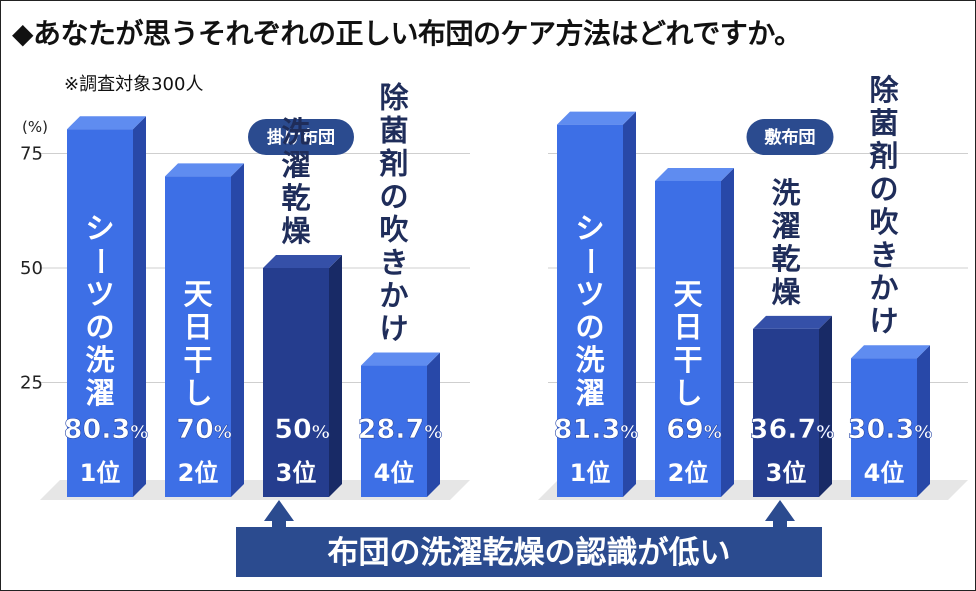  What do you see at coordinates (197, 294) in the screenshot?
I see `category-char: 天` at bounding box center [197, 294].